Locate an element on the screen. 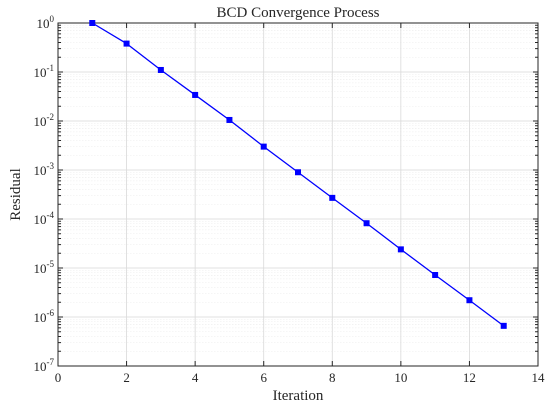 This screenshot has height=411, width=550. y-tick-label: 10⁻⁵ is located at coordinates (44, 267).